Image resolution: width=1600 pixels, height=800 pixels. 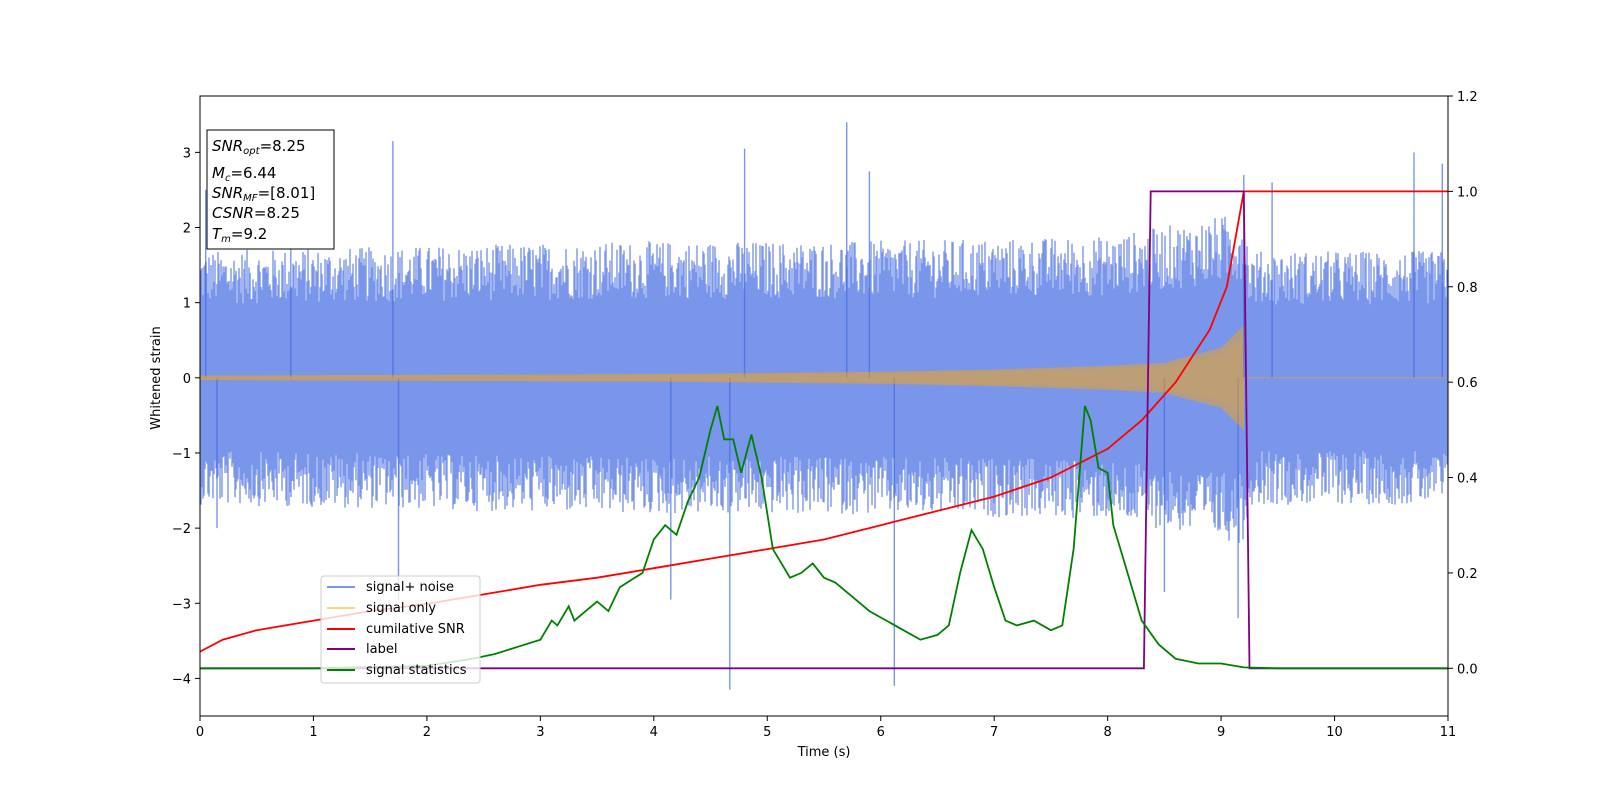 What do you see at coordinates (540, 732) in the screenshot?
I see `x-tick-label: 3` at bounding box center [540, 732].